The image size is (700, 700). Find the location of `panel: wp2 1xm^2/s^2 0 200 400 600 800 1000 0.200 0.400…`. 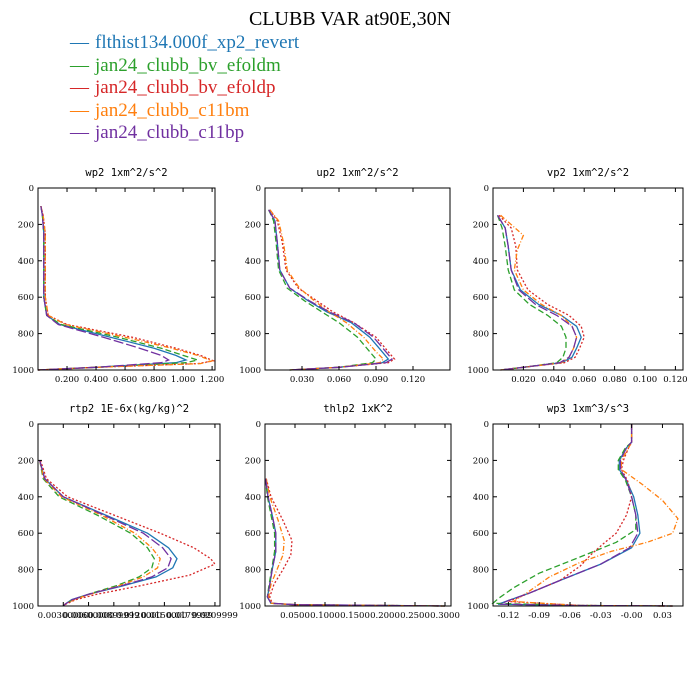

panel: wp2 1xm^2/s^2 0 200 400 600 800 1000 0.200 0.400… is located at coordinates (118, 276).